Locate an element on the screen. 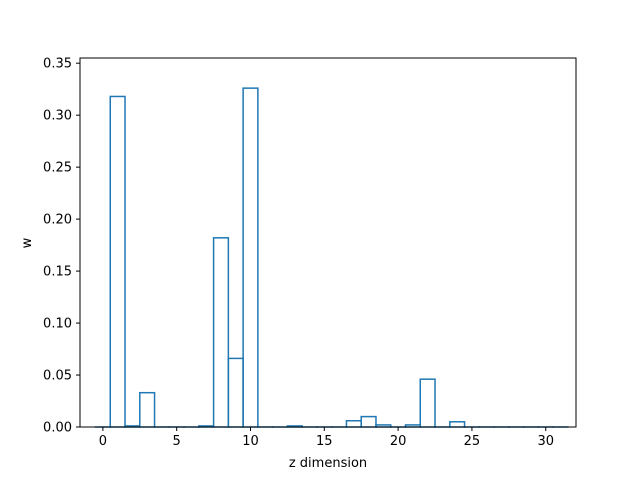  x-tick-label: 15 is located at coordinates (324, 441).